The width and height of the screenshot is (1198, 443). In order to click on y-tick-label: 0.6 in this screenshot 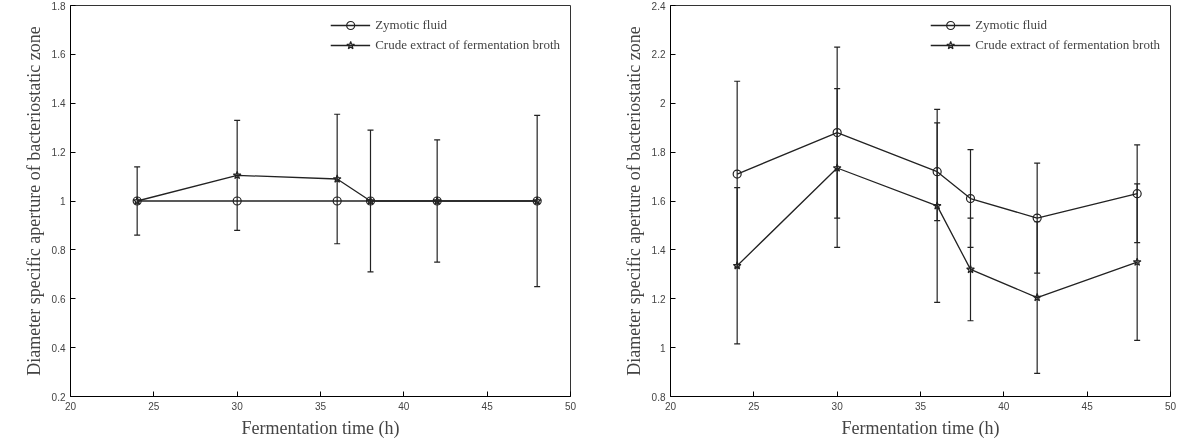, I will do `click(58, 299)`.